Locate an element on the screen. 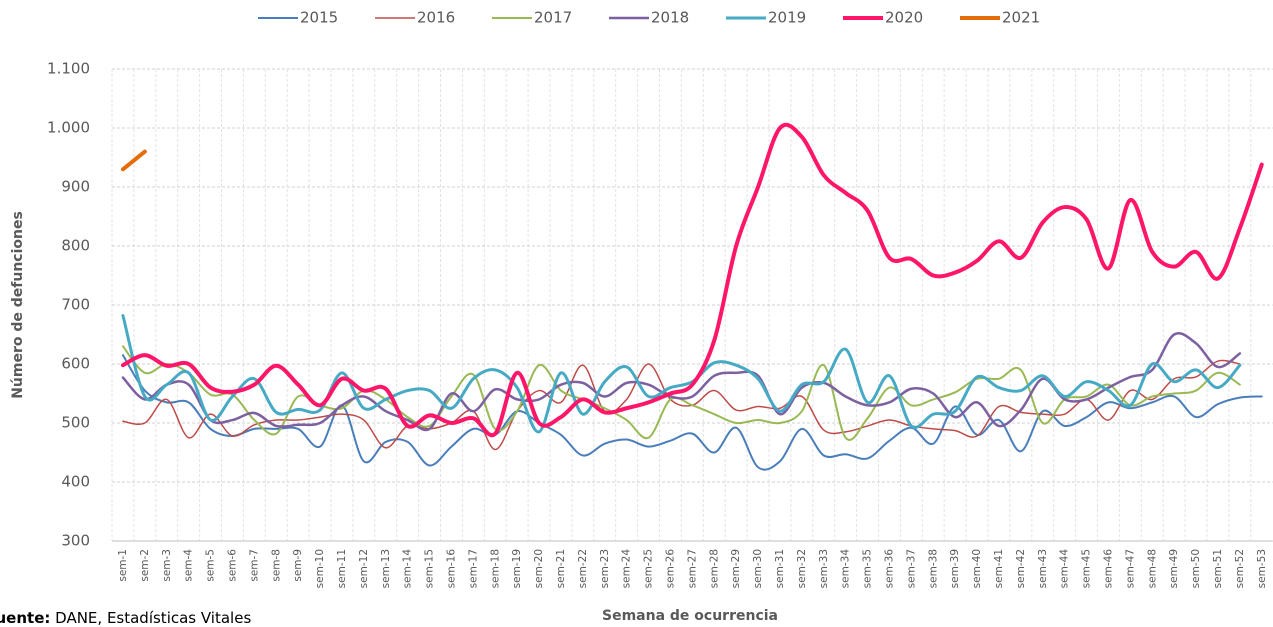 The width and height of the screenshot is (1273, 627). x-tick-label: sem-30 is located at coordinates (758, 568).